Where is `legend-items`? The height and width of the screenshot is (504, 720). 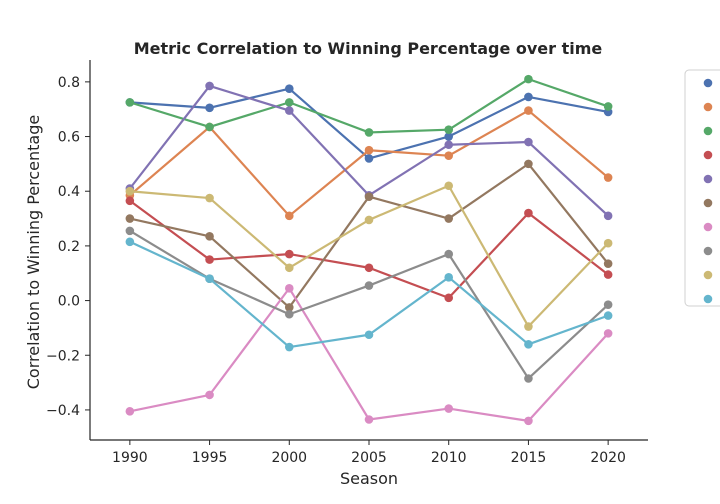 legend-items is located at coordinates (708, 191).